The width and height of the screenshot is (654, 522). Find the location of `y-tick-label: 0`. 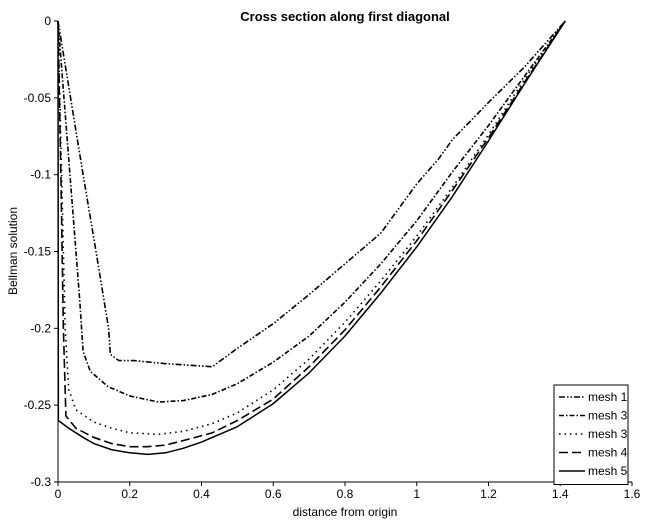

y-tick-label: 0 is located at coordinates (47, 21).